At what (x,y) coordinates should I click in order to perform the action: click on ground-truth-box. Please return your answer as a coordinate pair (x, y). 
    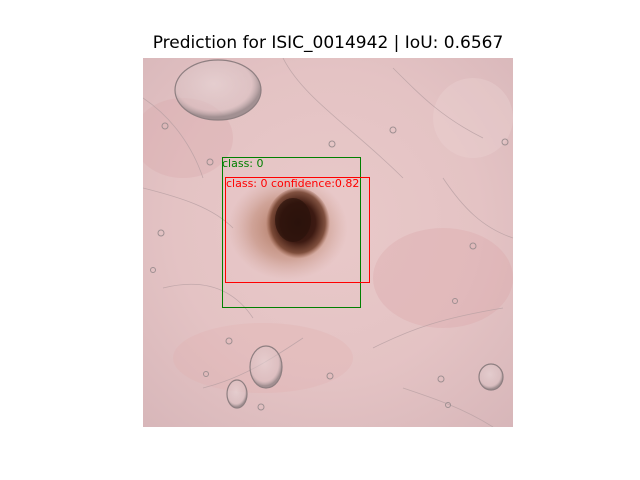
    Looking at the image, I should click on (291, 232).